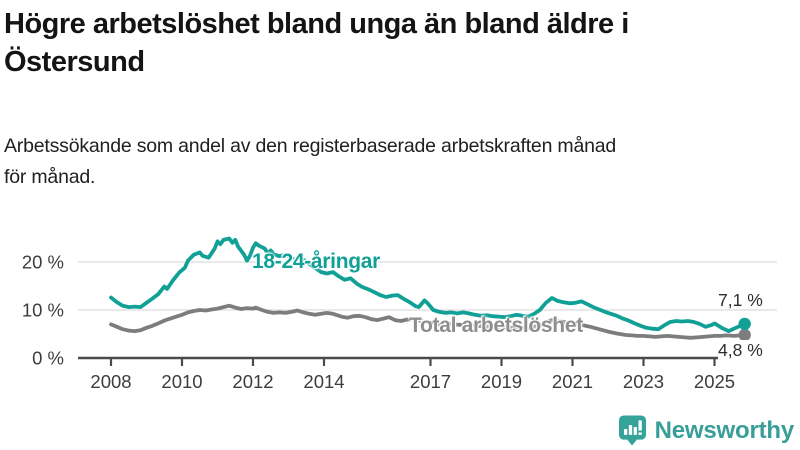 The height and width of the screenshot is (450, 800). I want to click on page-title-line2: Östersund, so click(74, 62).